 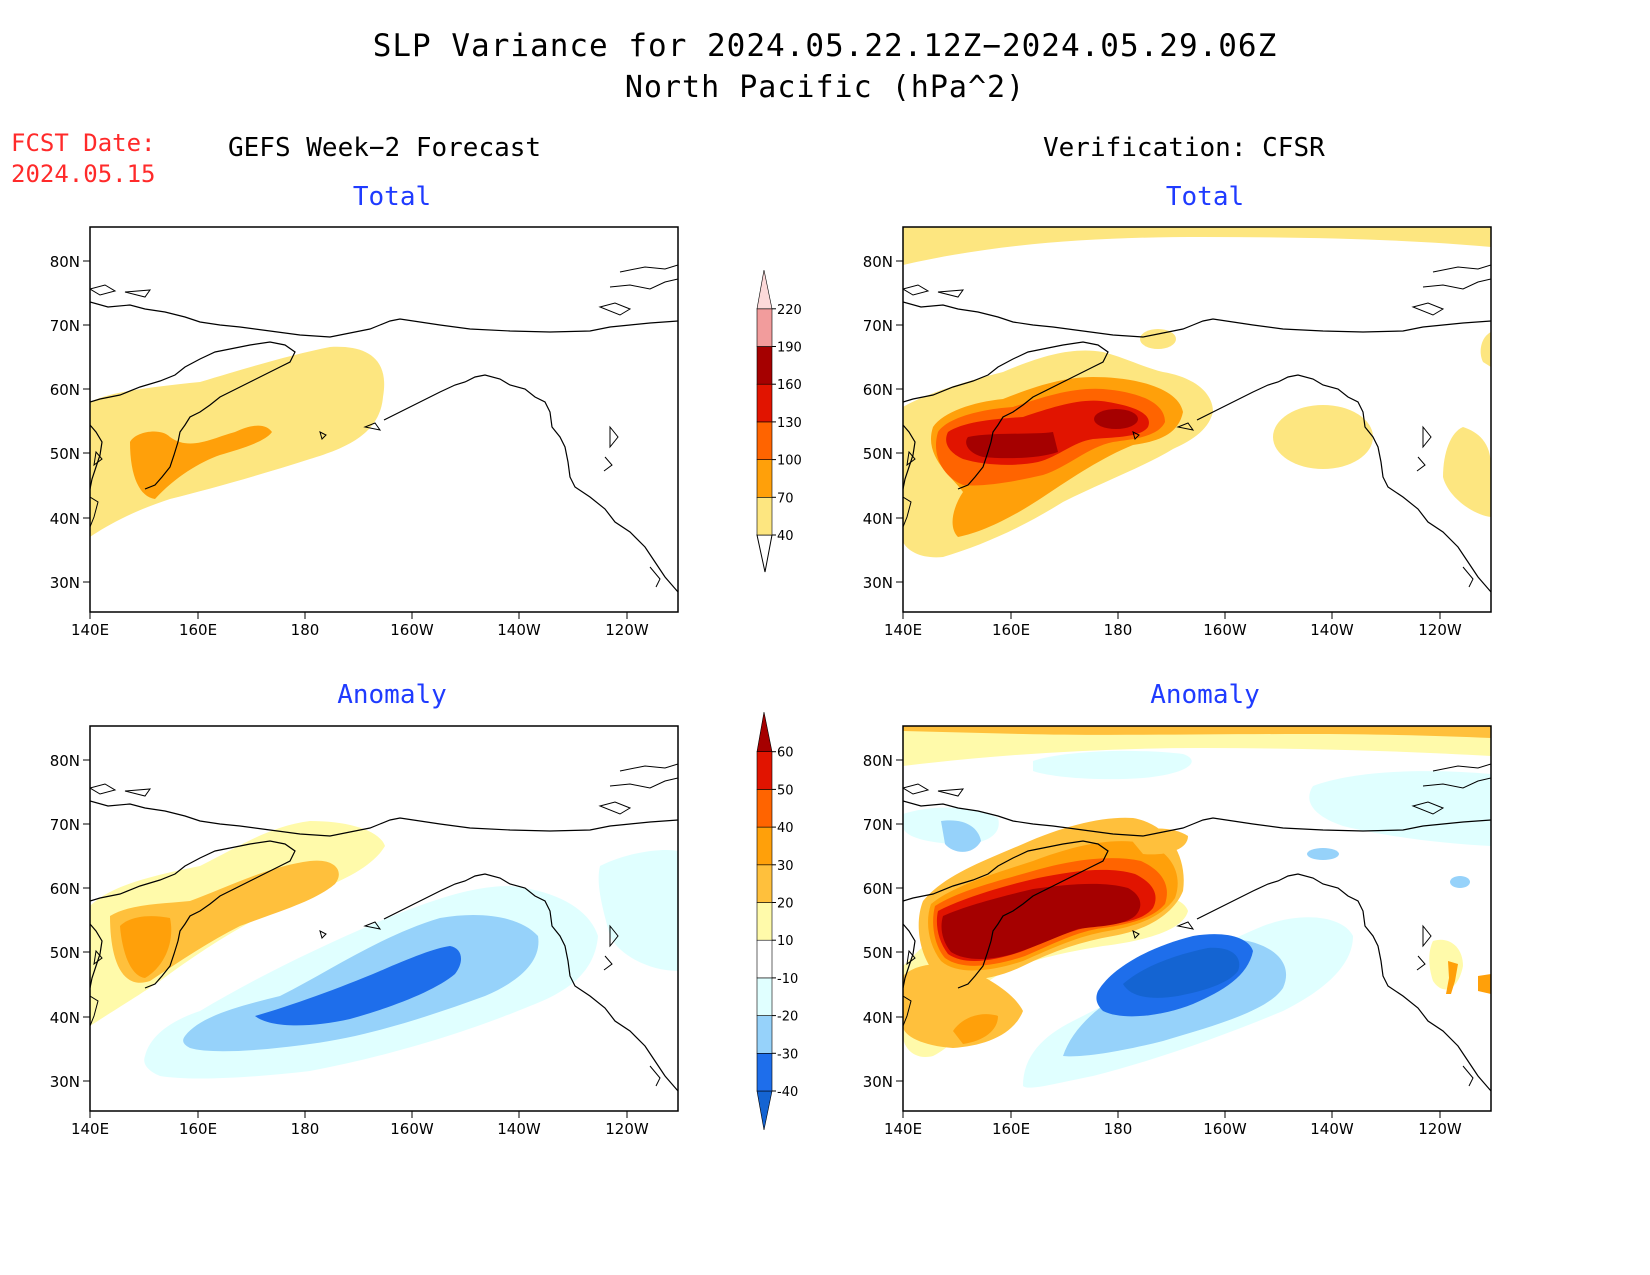 I want to click on fcst-date-line1: FCST Date:, so click(x=83, y=143).